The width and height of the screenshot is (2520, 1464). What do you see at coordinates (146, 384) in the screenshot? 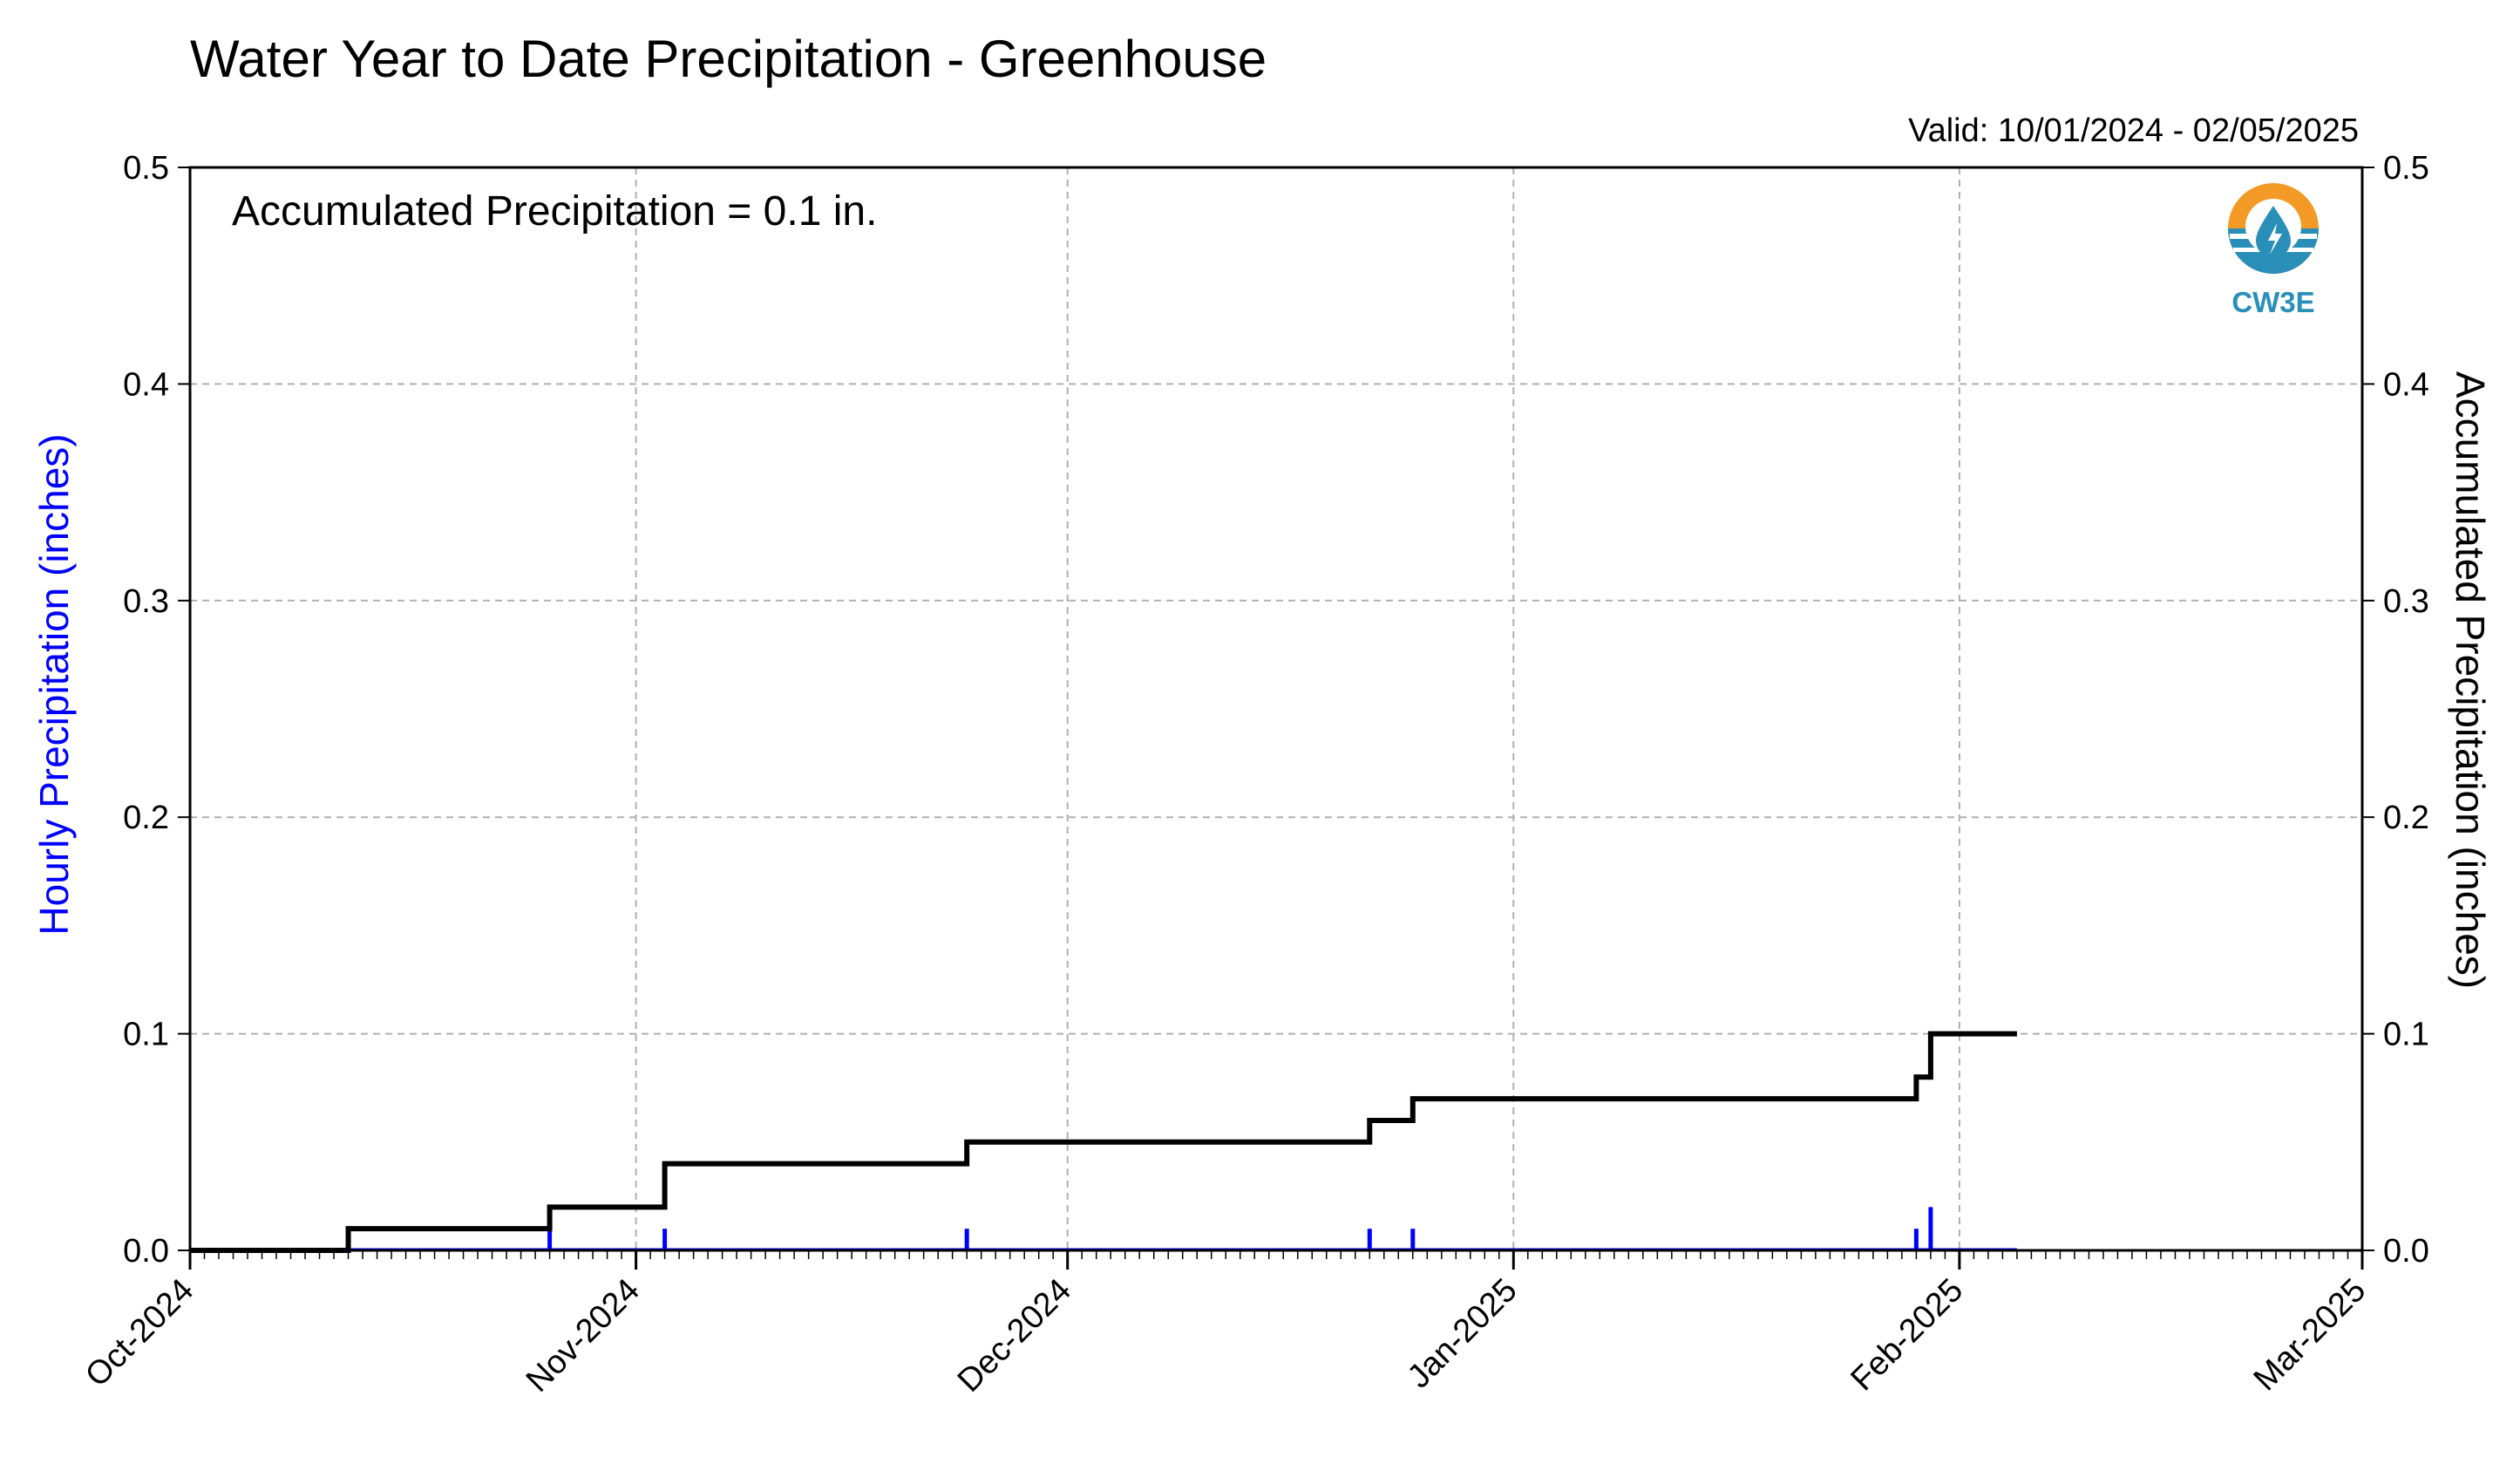
I see `y-left-tick-label: 0.4` at bounding box center [146, 384].